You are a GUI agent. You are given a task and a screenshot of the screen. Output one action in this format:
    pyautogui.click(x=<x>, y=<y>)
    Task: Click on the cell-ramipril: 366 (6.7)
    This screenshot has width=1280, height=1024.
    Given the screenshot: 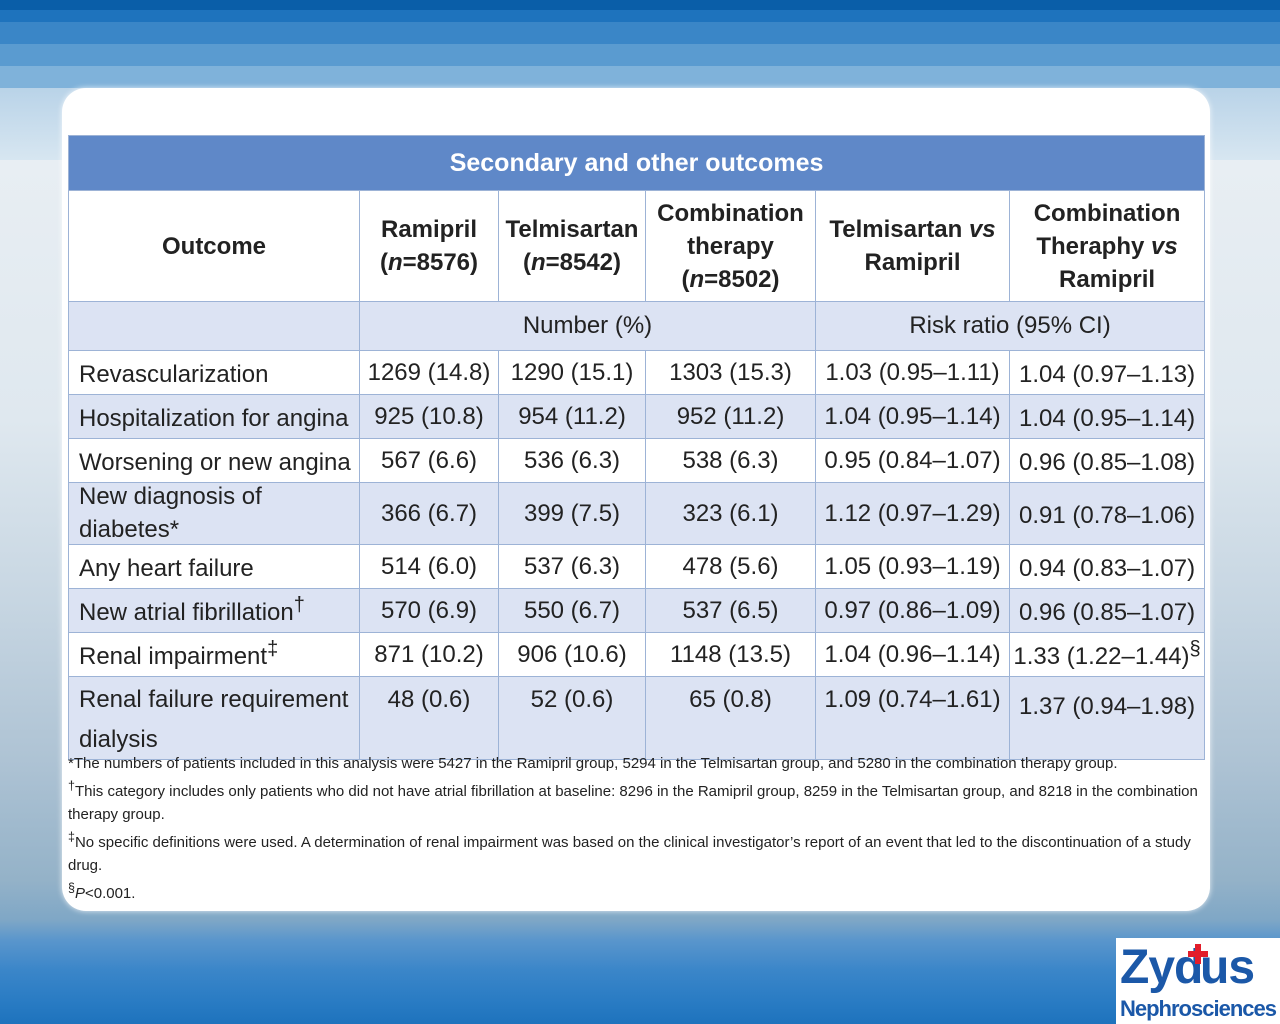 What is the action you would take?
    pyautogui.click(x=429, y=513)
    